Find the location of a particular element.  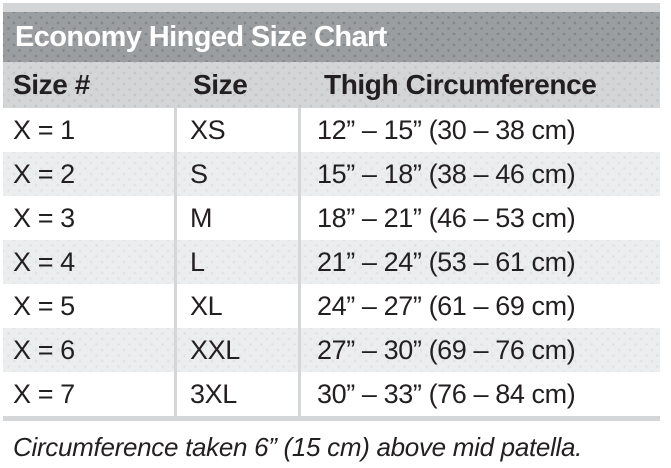

top-accent-strip is located at coordinates (331, 7).